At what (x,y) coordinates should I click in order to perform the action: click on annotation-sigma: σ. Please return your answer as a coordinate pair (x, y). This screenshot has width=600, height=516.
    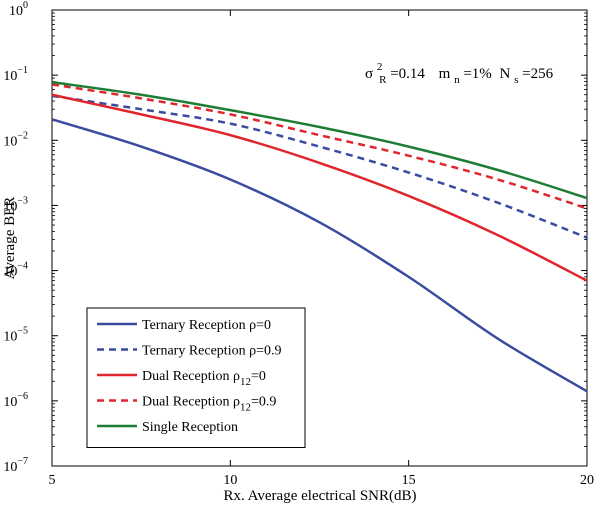
    Looking at the image, I should click on (369, 74).